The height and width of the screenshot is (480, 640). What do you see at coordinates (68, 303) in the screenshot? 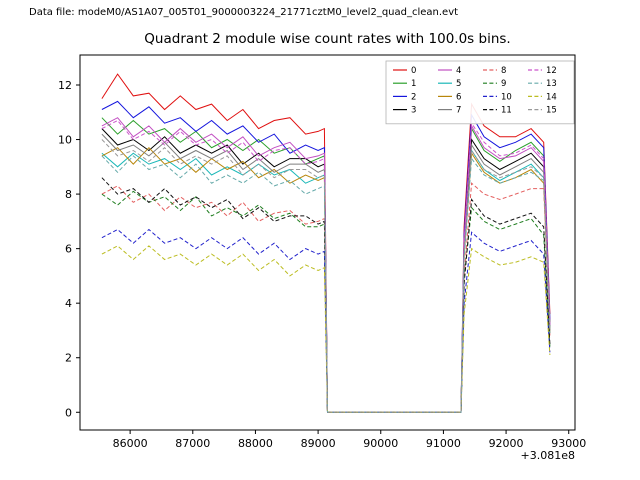
I see `y-tick-label: 4` at bounding box center [68, 303].